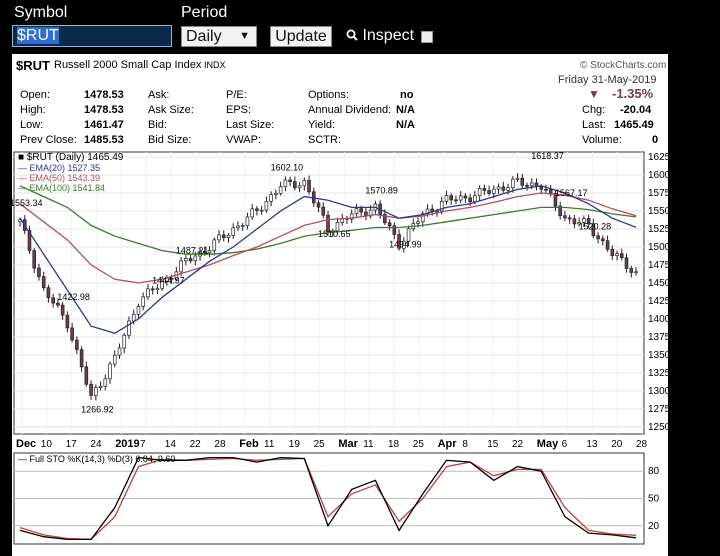 This screenshot has height=556, width=720. I want to click on price-axis-label: 1275, so click(658, 409).